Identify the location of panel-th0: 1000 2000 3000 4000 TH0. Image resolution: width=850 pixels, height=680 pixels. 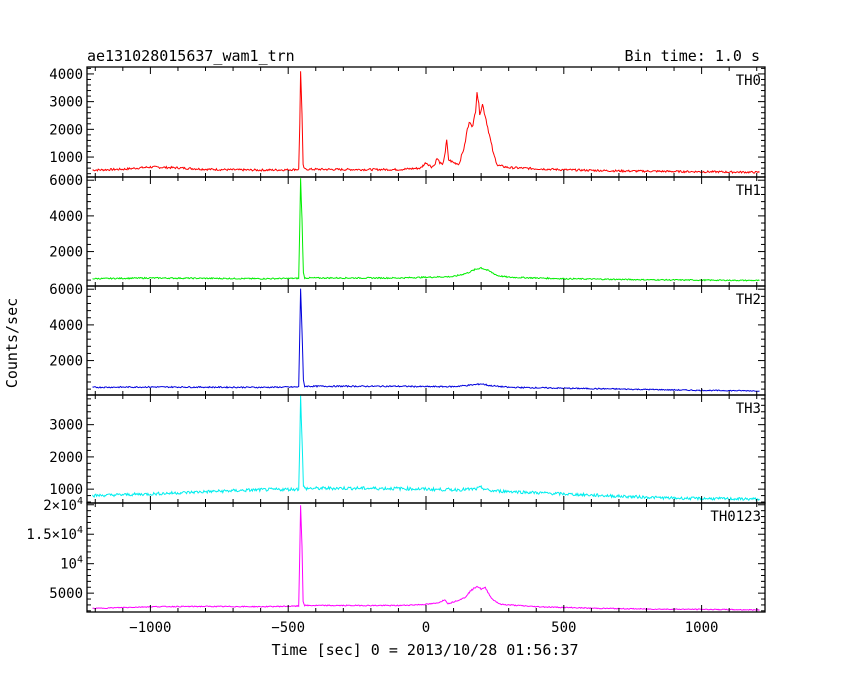
(407, 122).